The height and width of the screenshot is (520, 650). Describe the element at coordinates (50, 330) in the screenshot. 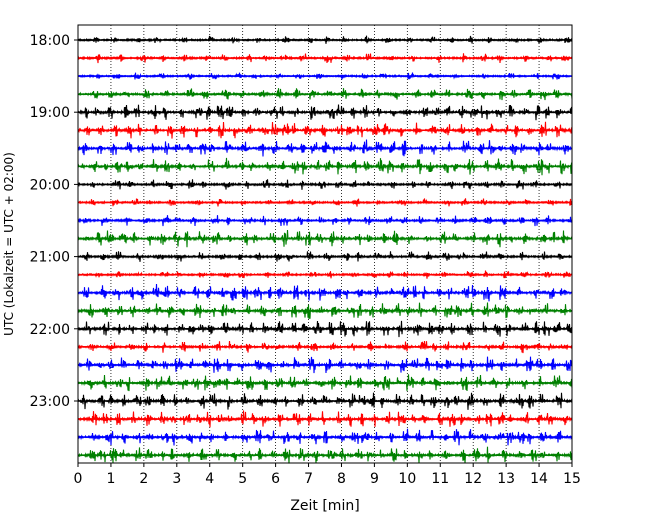

I see `y-tick-label: 22:00` at that location.